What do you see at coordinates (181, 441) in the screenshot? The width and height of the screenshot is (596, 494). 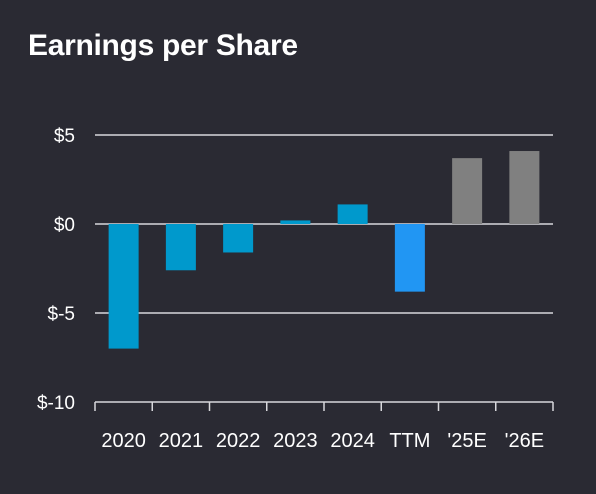 I see `x-tick-label: 2021` at bounding box center [181, 441].